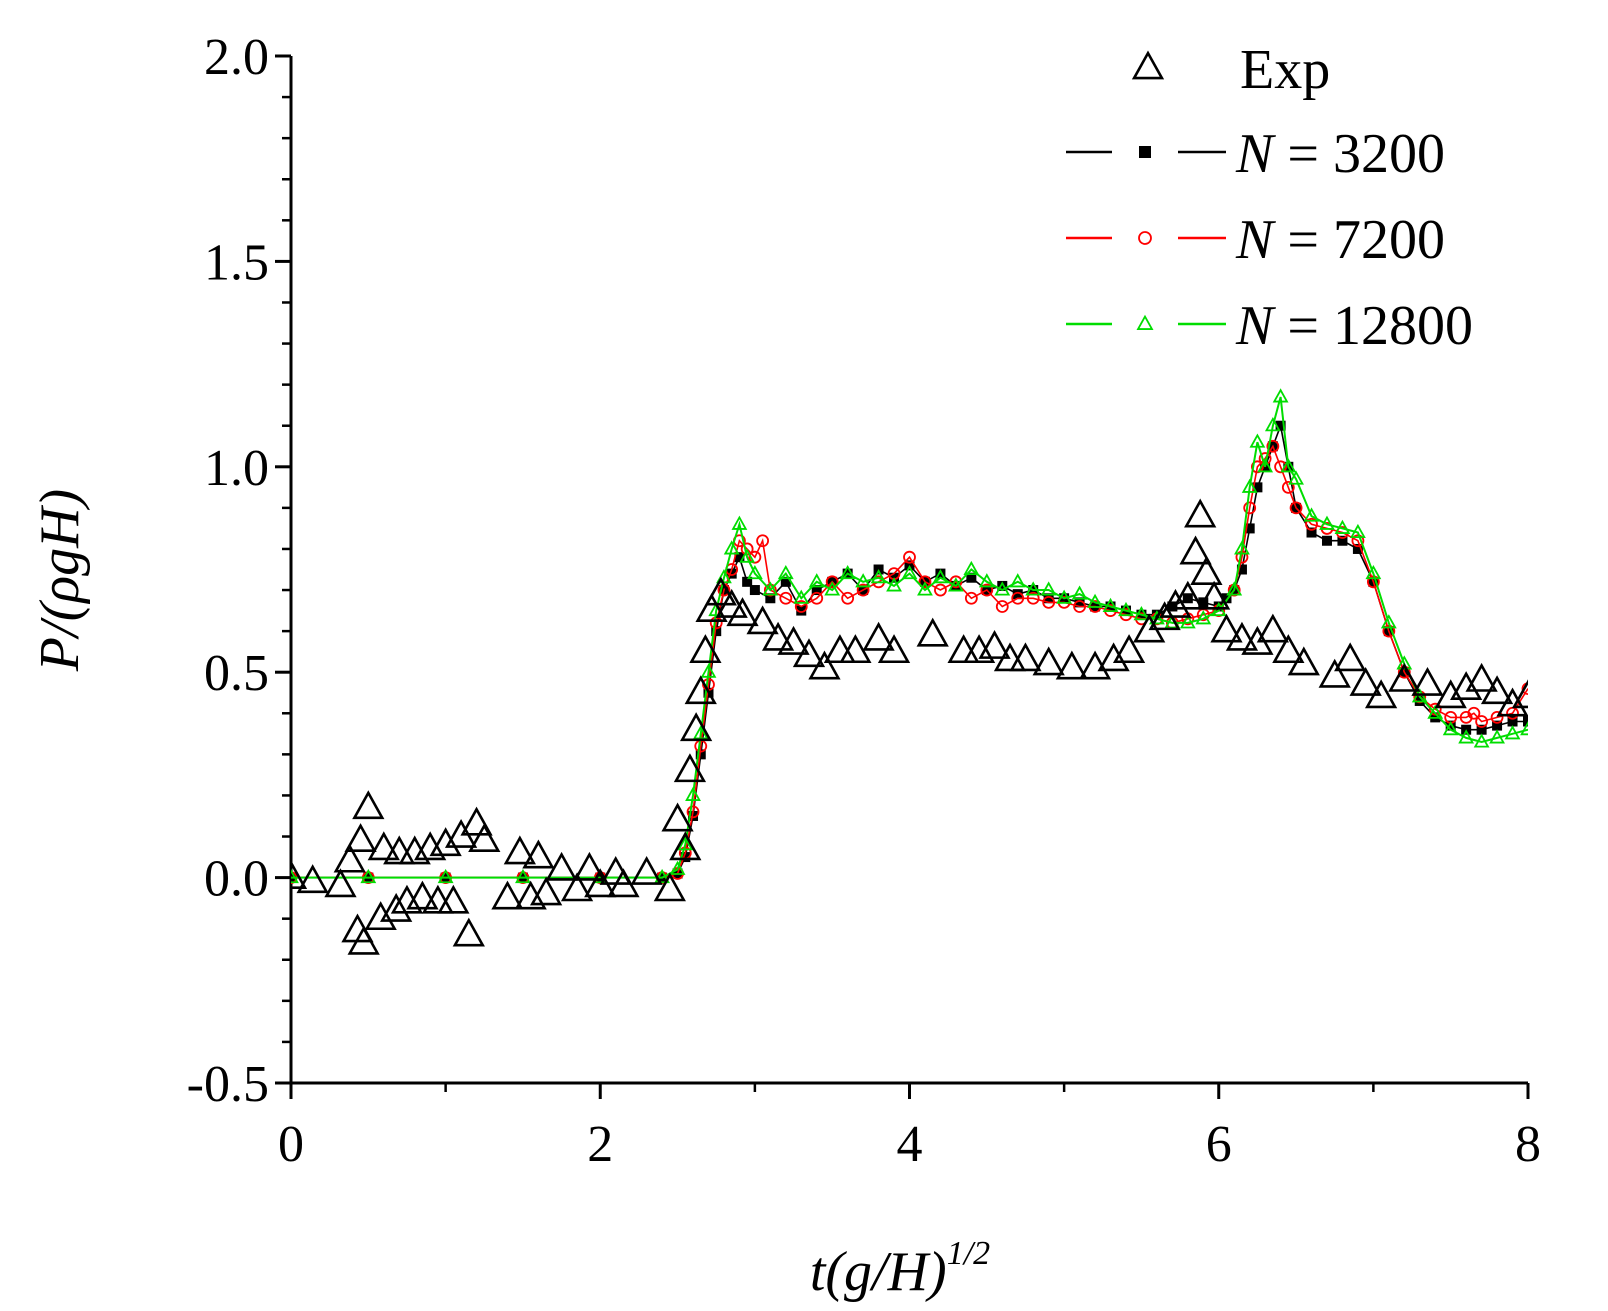 The image size is (1608, 1311). I want to click on legend-label: N = 7200, so click(1340, 240).